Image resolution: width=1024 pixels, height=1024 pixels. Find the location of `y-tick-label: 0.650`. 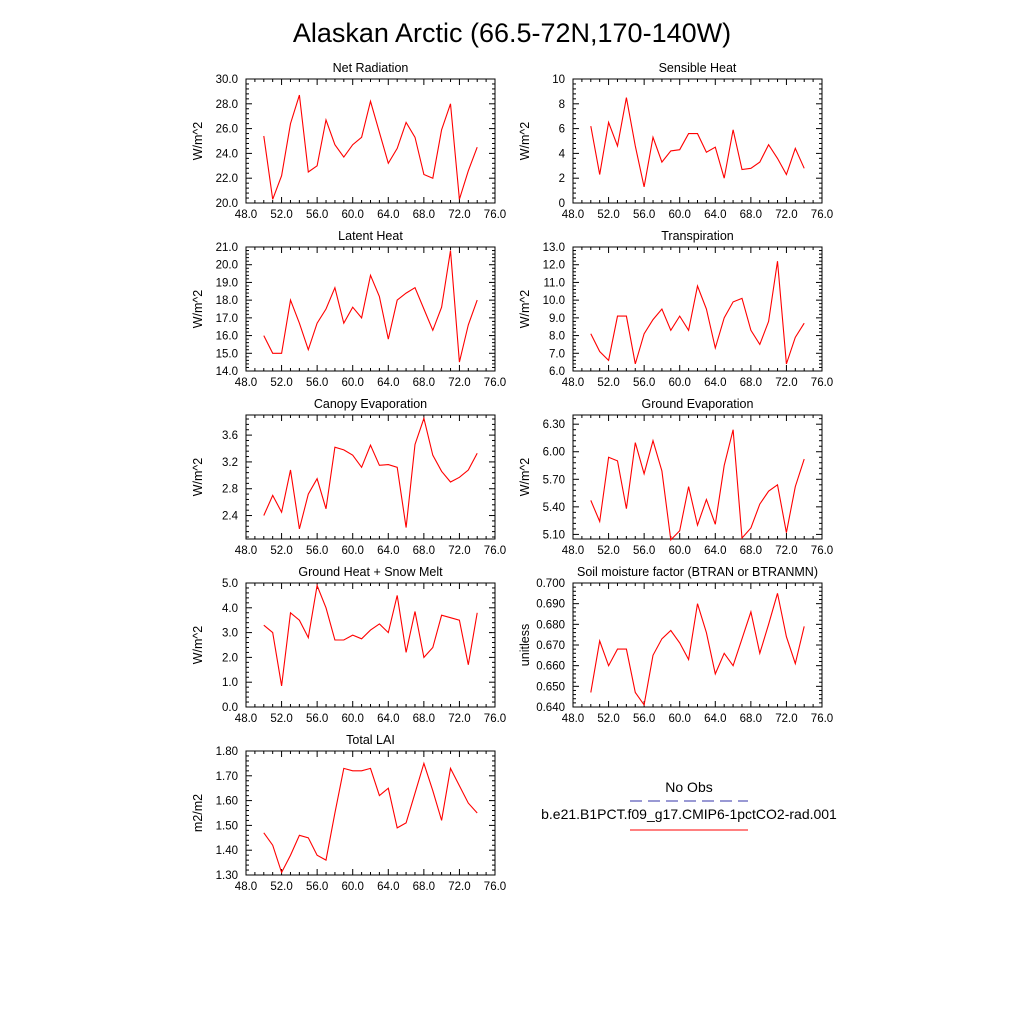

y-tick-label: 0.650 is located at coordinates (550, 687).